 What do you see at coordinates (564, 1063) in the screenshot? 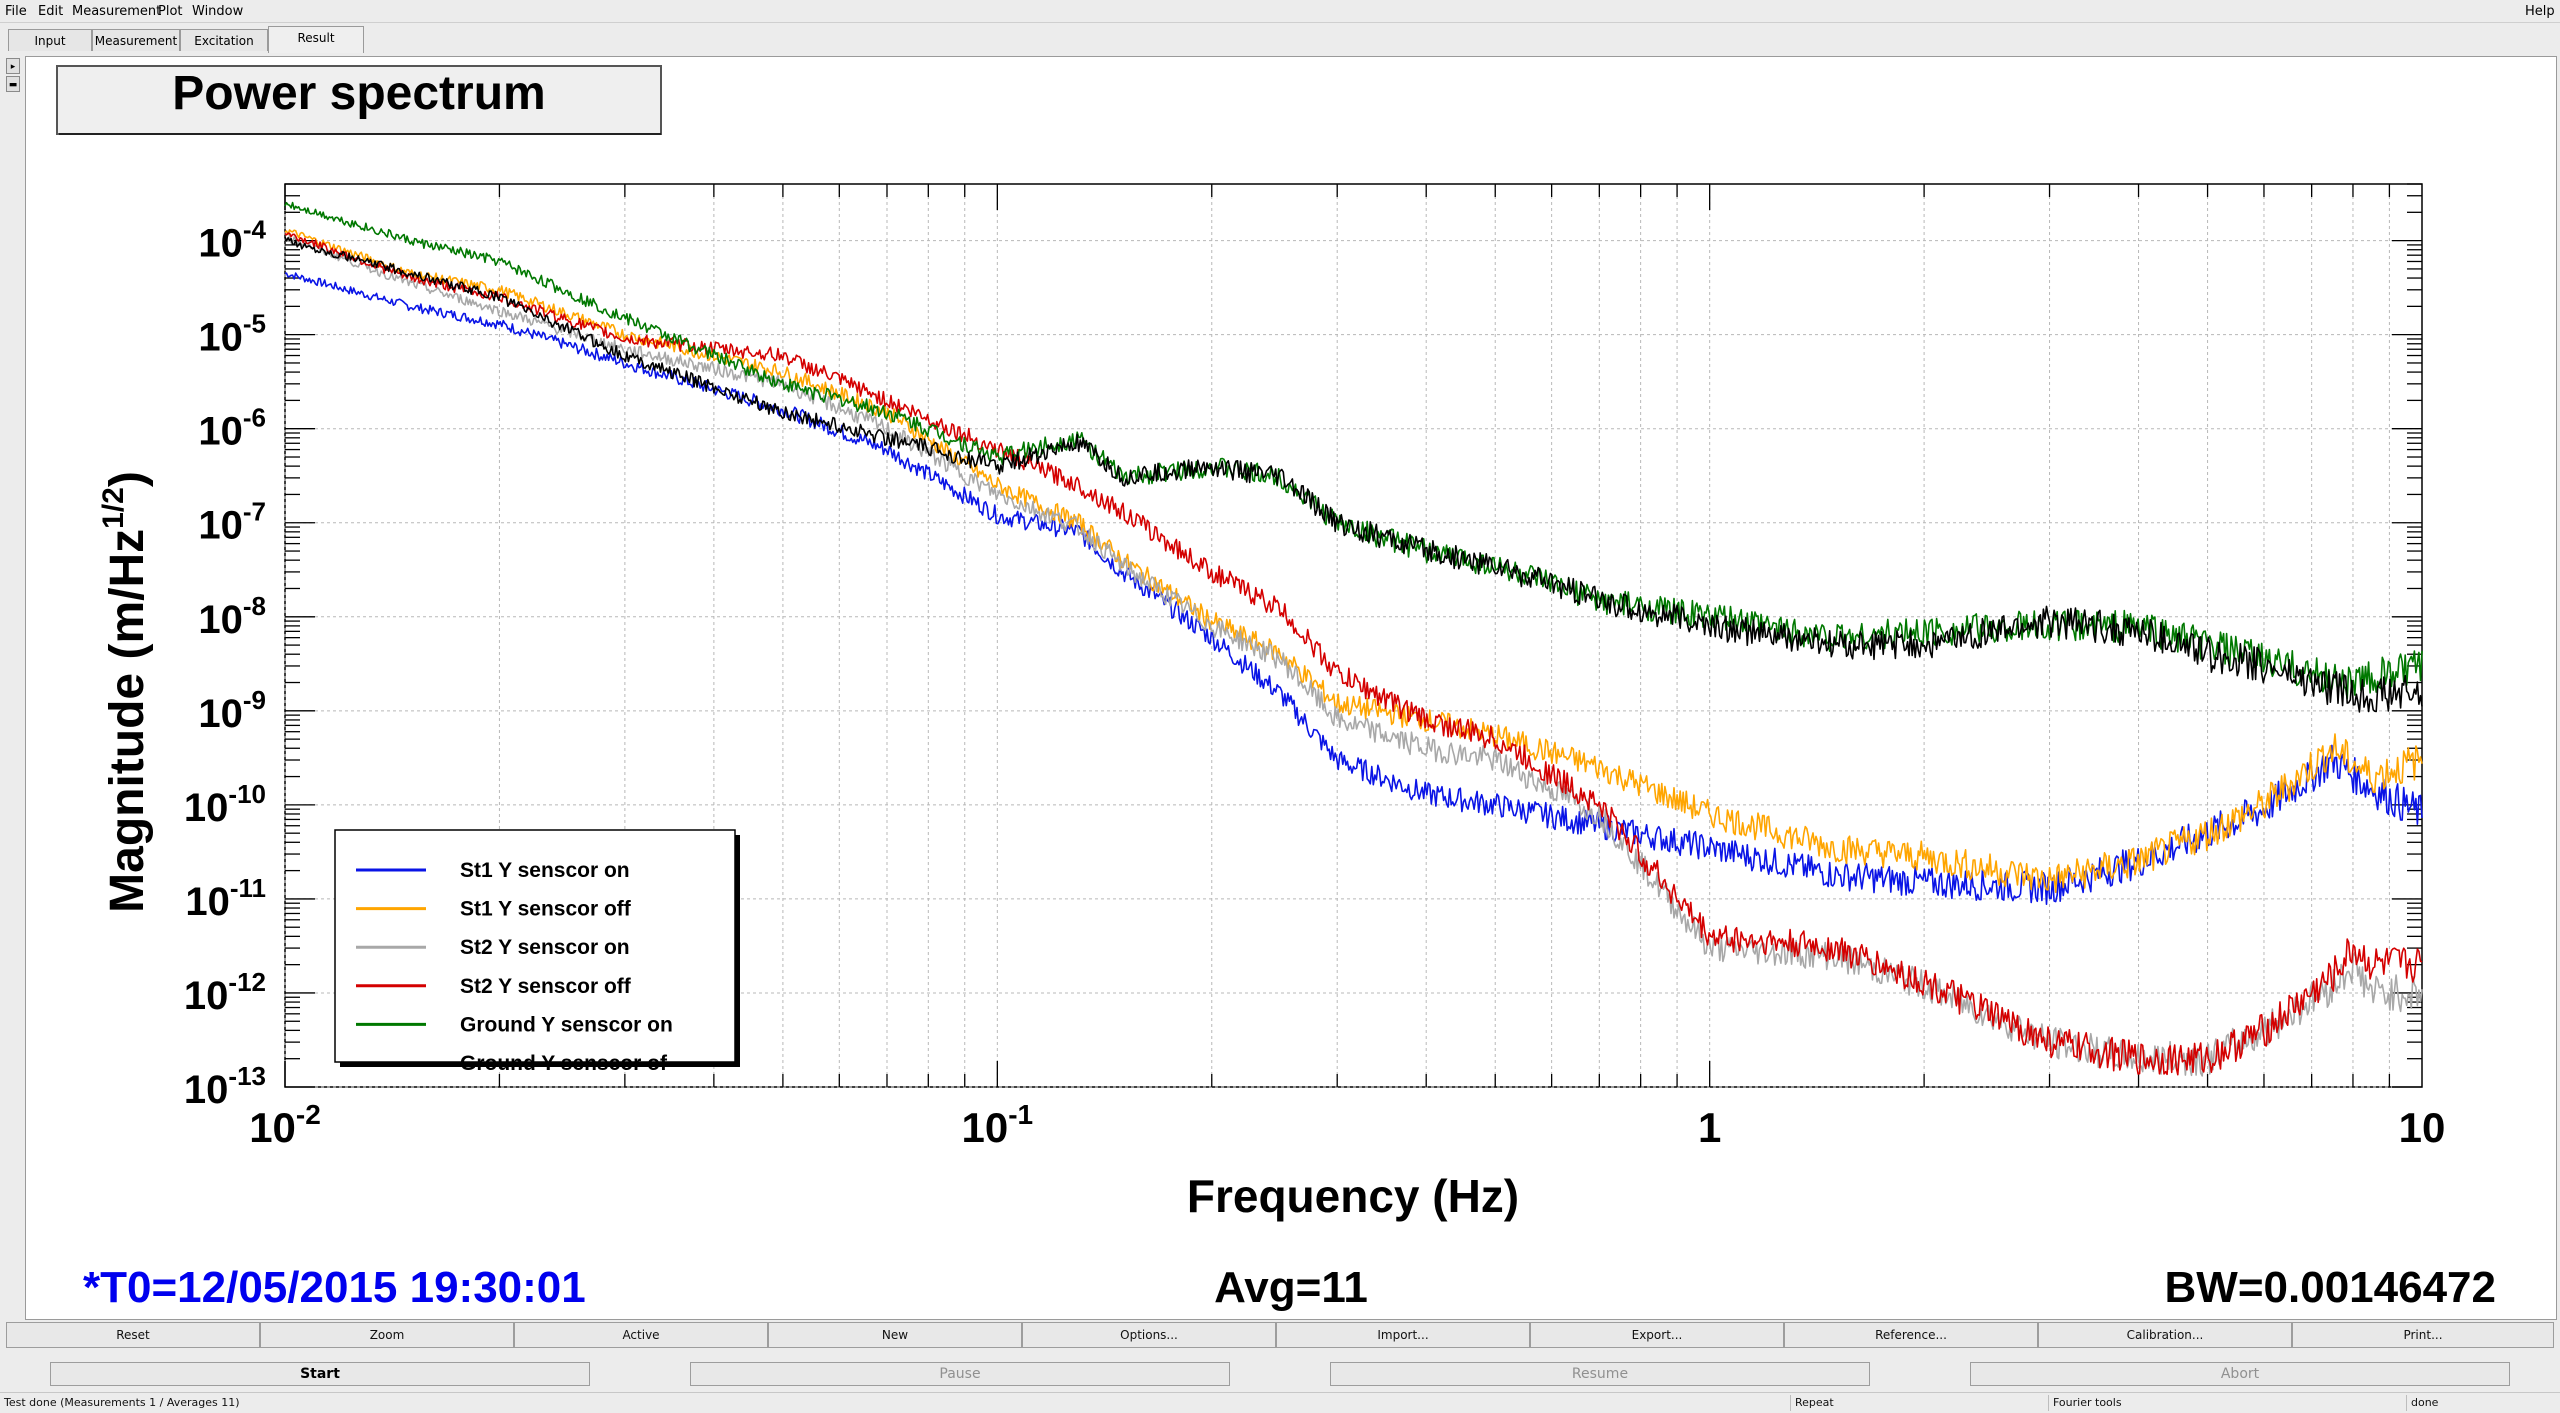
I see `legend-label: Ground Y senscor of` at bounding box center [564, 1063].